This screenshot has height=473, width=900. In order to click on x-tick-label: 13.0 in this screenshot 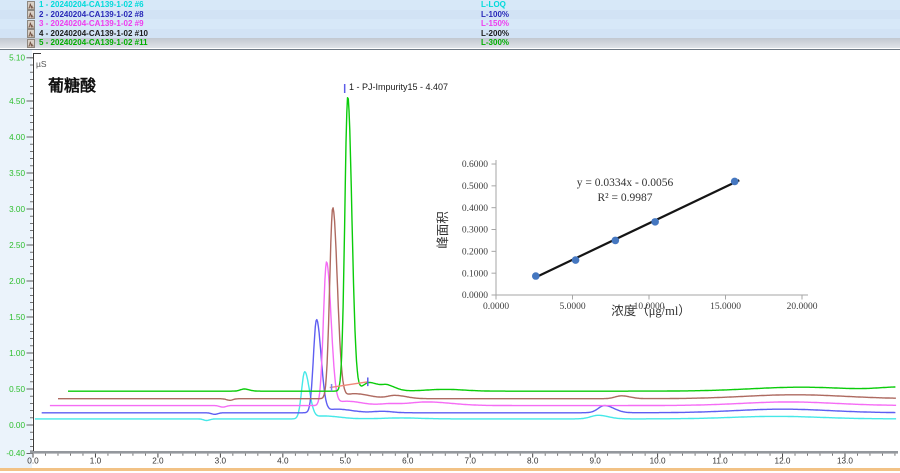, I will do `click(845, 461)`.